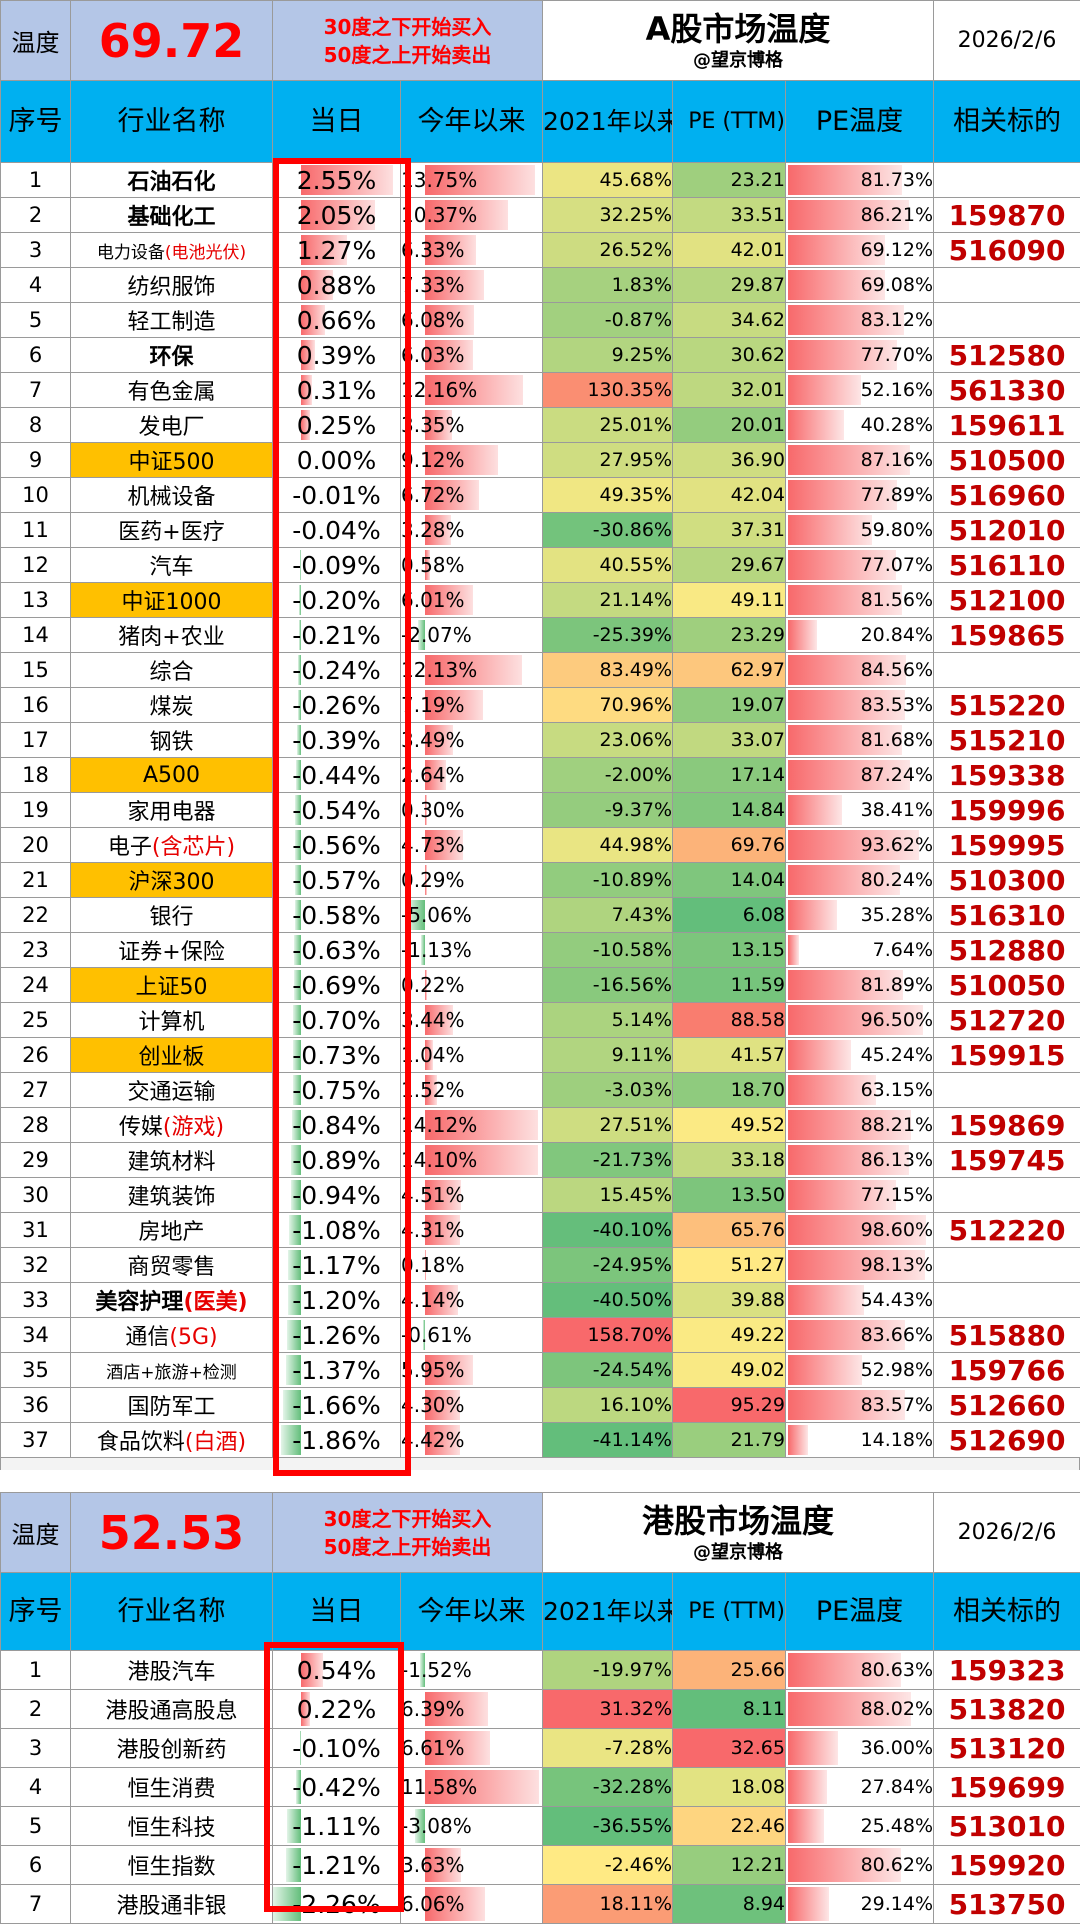  I want to click on ytd-change-value: 6.39%, so click(433, 1709).